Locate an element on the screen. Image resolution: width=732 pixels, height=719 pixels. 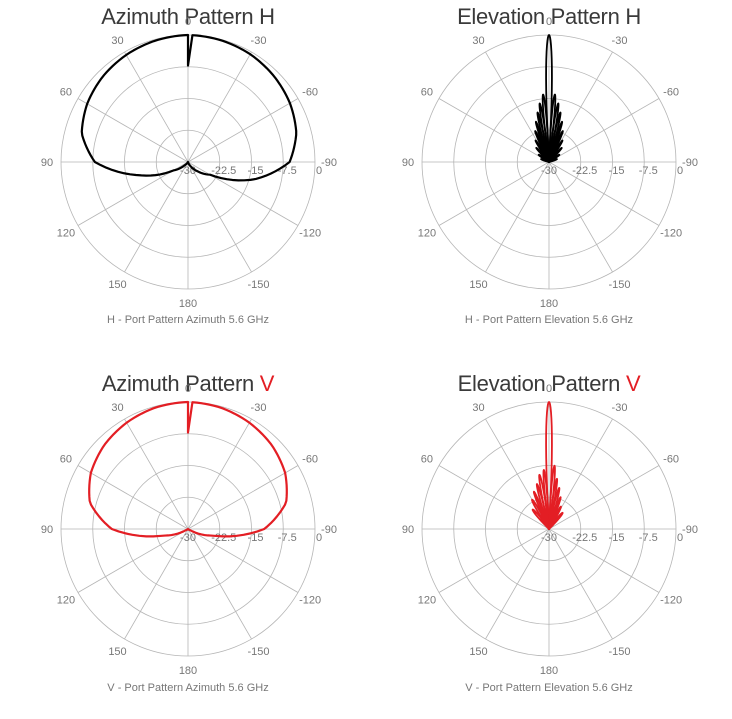
angle-tick-label: 120 is located at coordinates (66, 234).